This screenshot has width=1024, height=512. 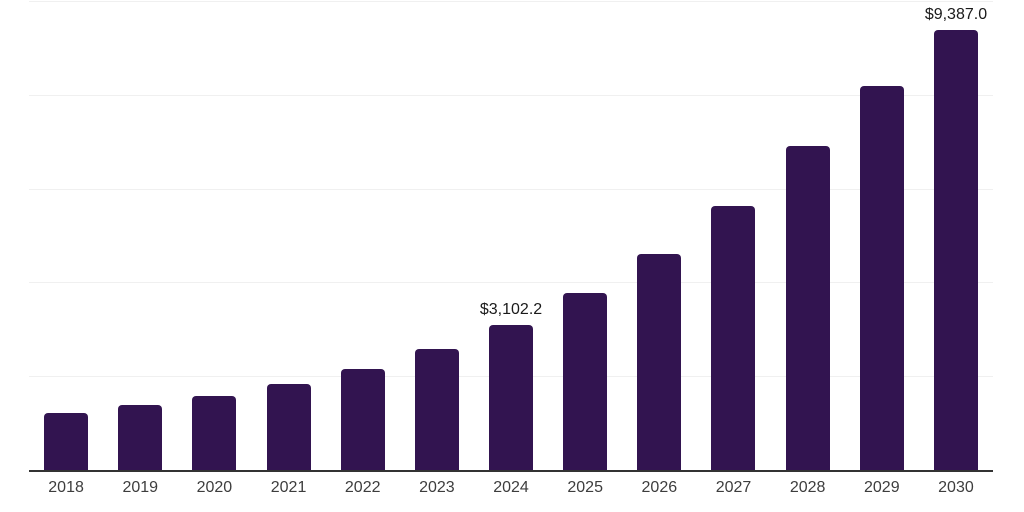 What do you see at coordinates (288, 487) in the screenshot?
I see `x-tick-label: 2021` at bounding box center [288, 487].